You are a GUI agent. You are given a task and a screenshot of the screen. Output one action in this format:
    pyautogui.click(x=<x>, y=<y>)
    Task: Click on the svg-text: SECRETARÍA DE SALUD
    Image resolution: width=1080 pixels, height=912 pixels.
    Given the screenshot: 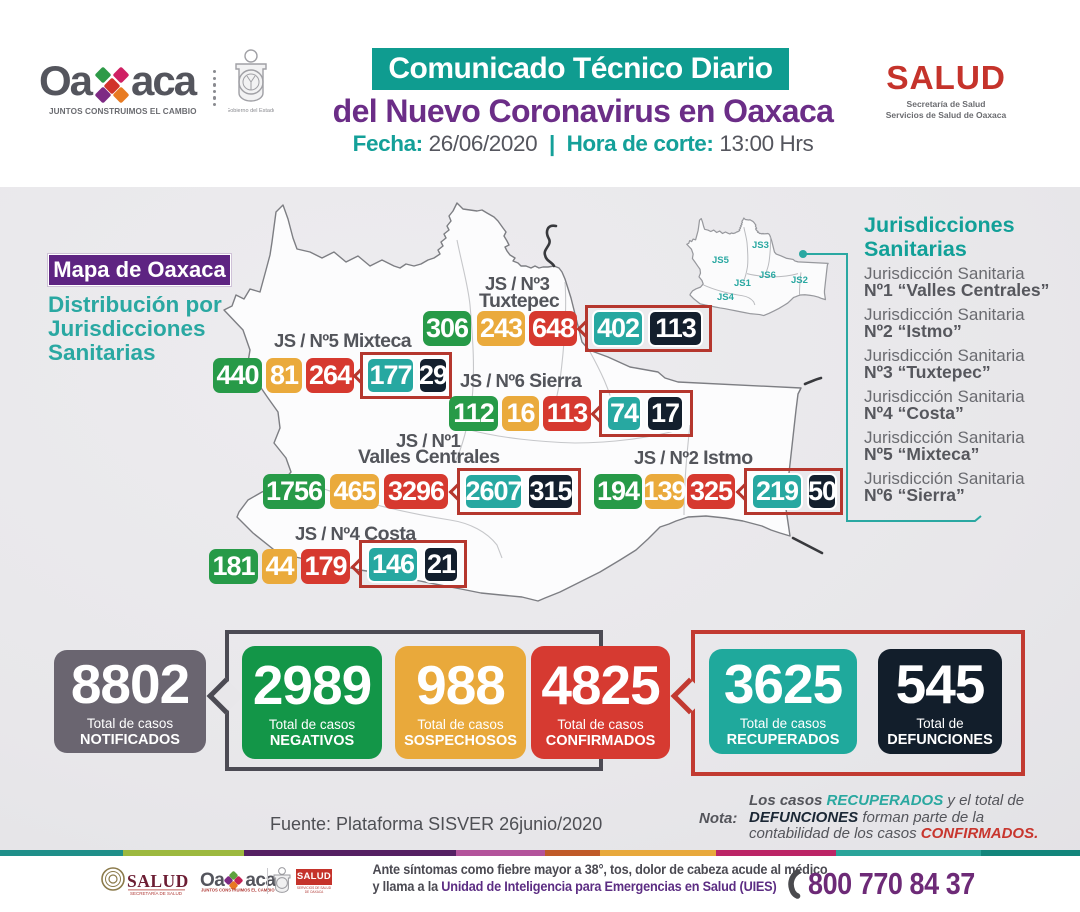 What is the action you would take?
    pyautogui.click(x=156, y=893)
    